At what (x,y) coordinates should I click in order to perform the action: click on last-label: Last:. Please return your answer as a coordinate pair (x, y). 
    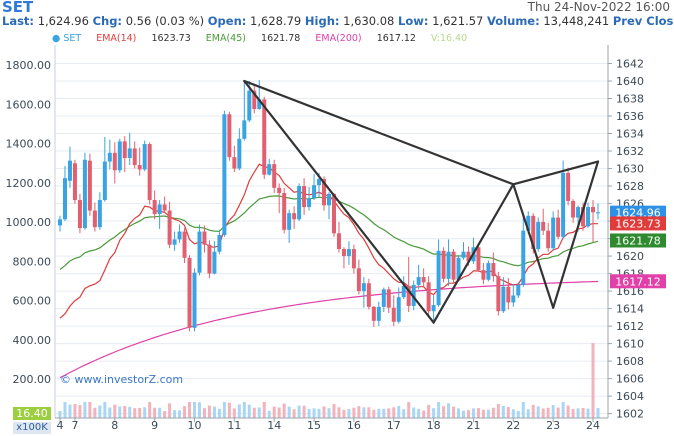
    Looking at the image, I should click on (18, 21).